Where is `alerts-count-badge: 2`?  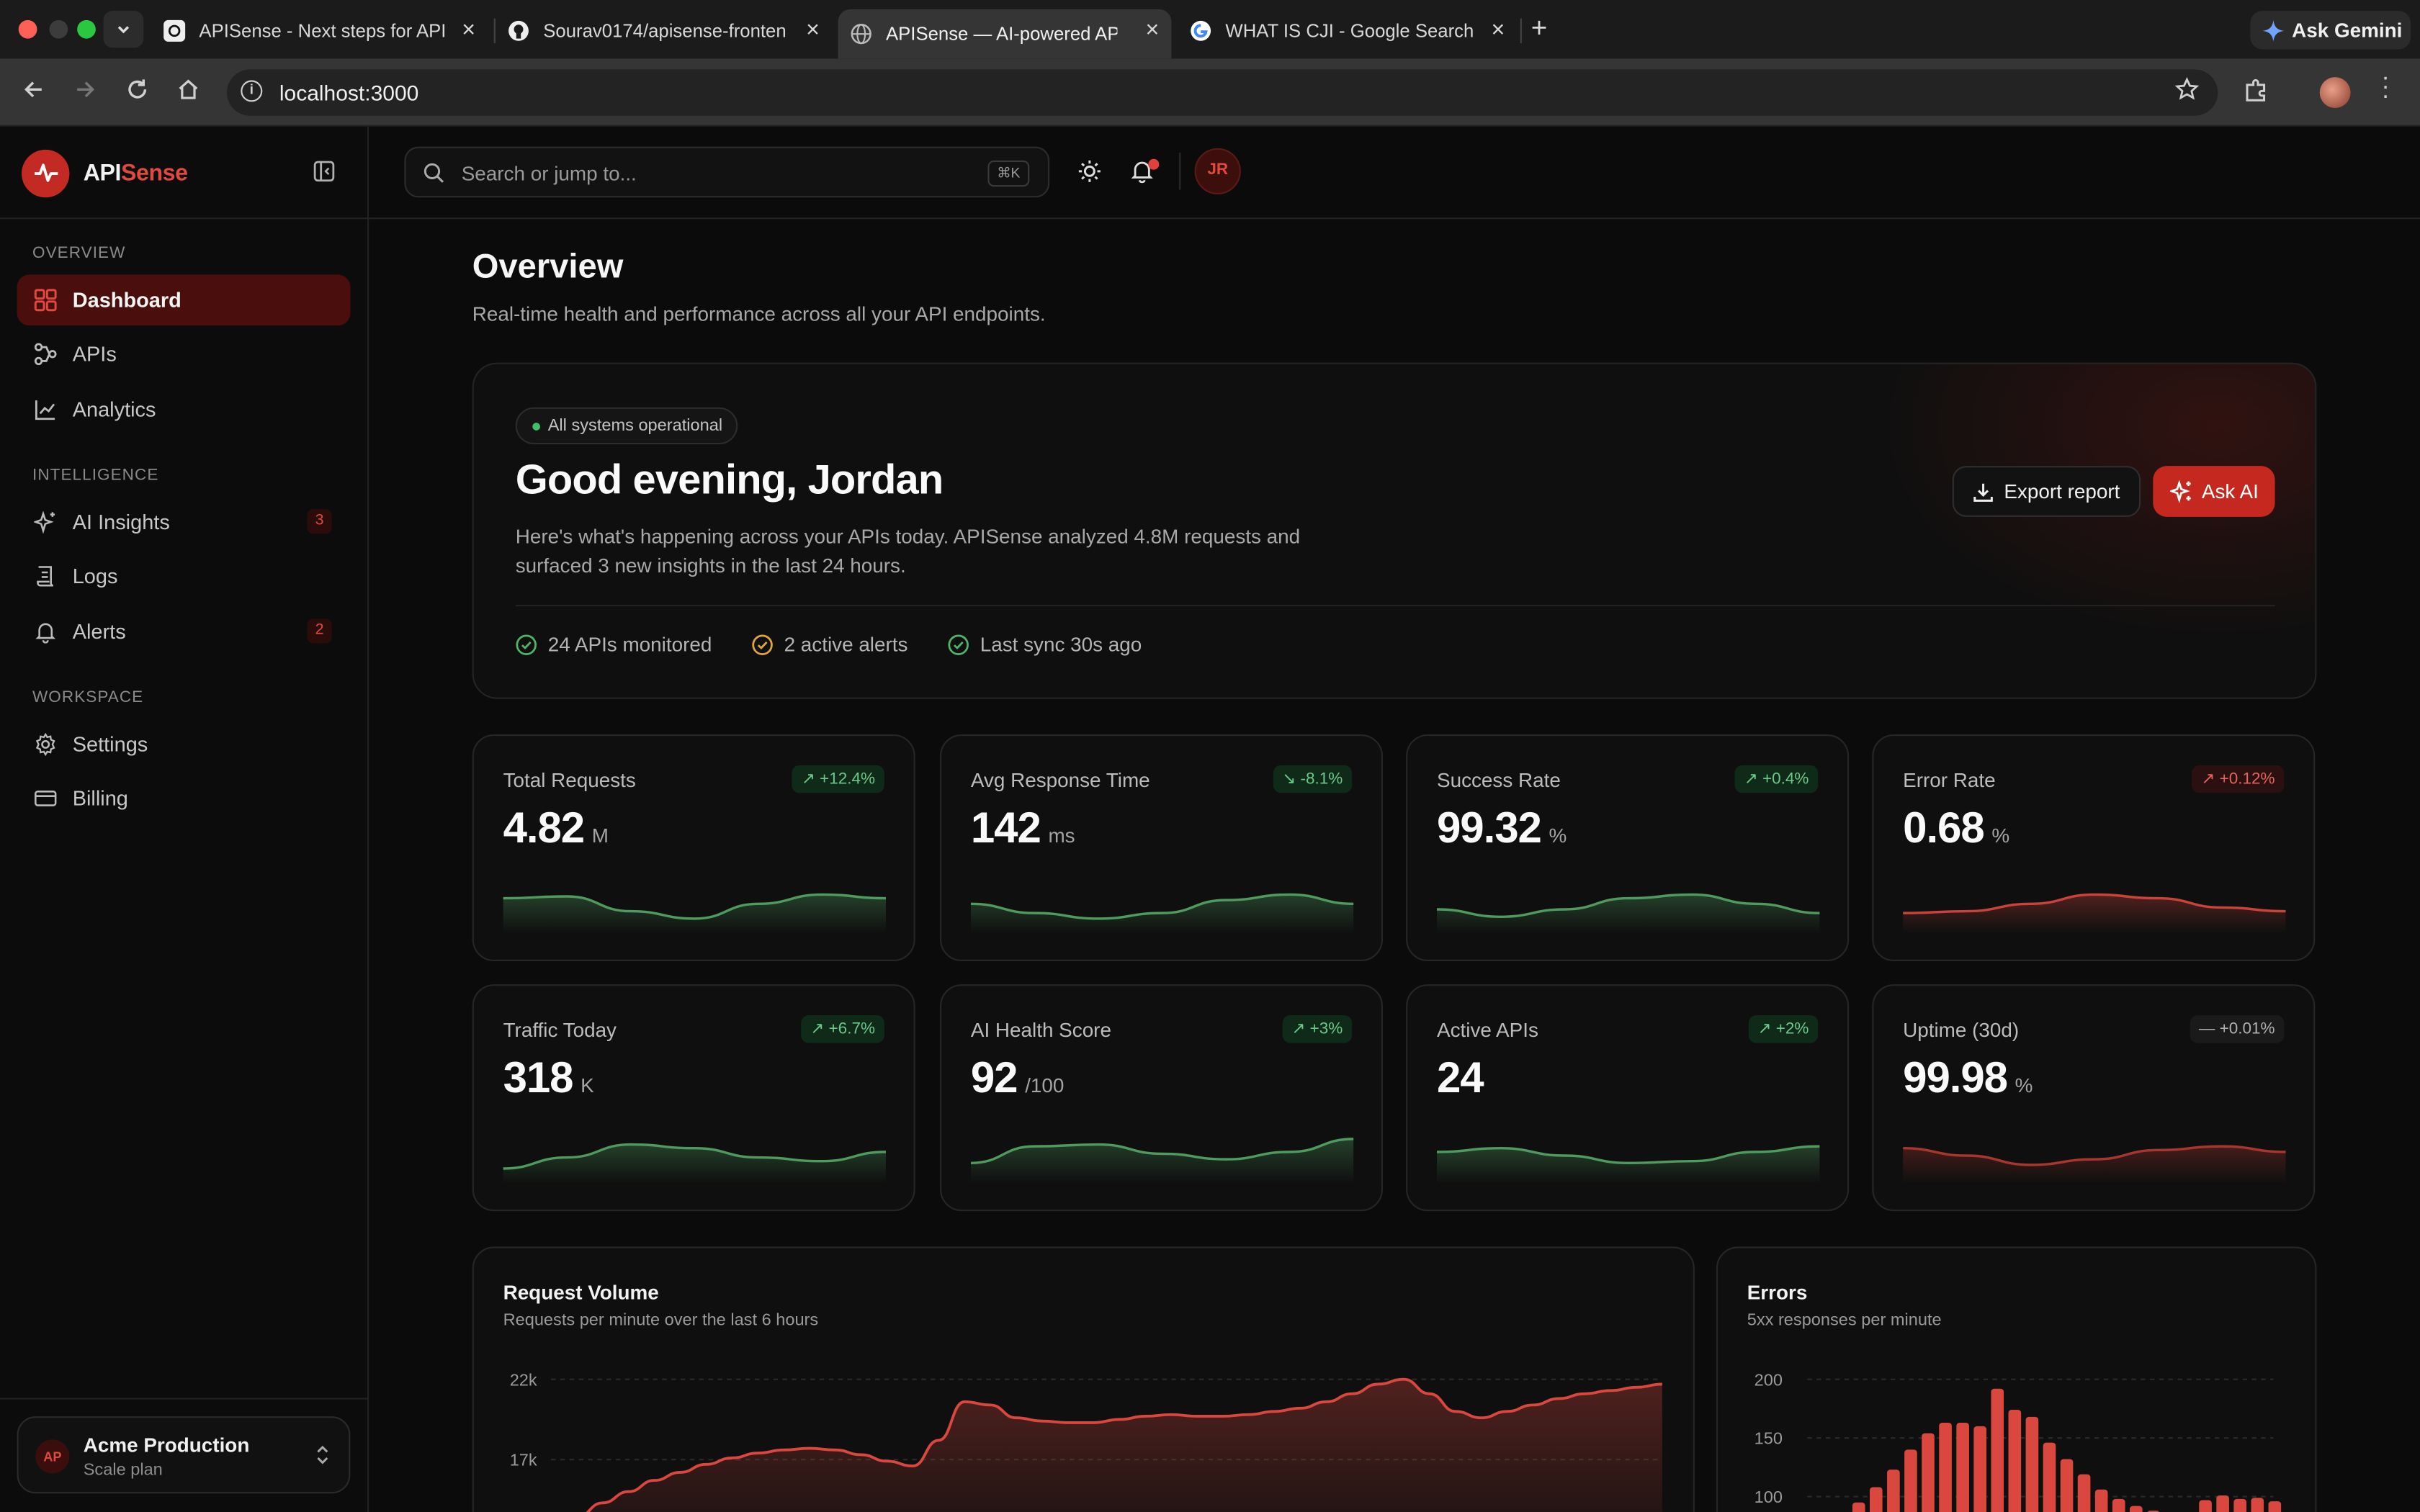
alerts-count-badge: 2 is located at coordinates (319, 631).